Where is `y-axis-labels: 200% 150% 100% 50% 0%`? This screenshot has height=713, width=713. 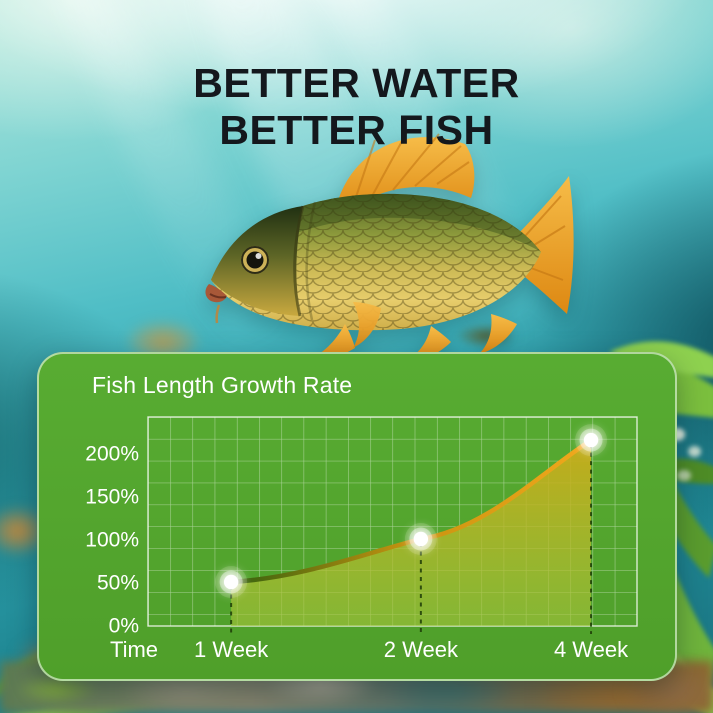
y-axis-labels: 200% 150% 100% 50% 0% is located at coordinates (112, 540).